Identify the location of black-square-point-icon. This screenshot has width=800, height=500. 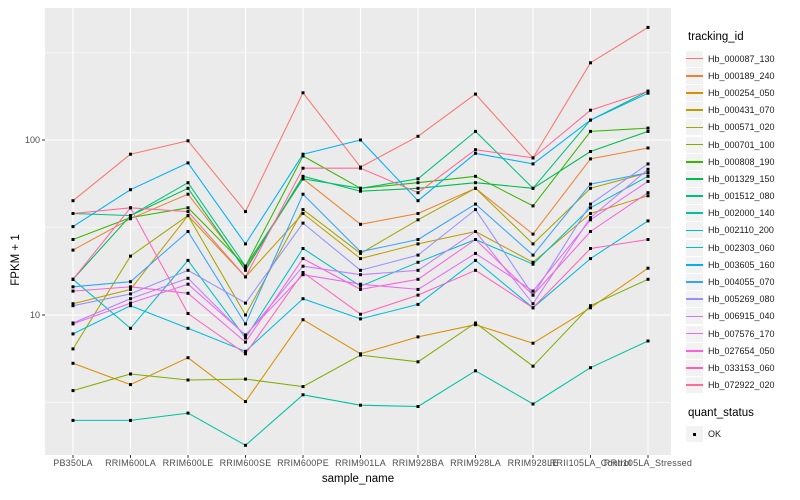
(694, 434).